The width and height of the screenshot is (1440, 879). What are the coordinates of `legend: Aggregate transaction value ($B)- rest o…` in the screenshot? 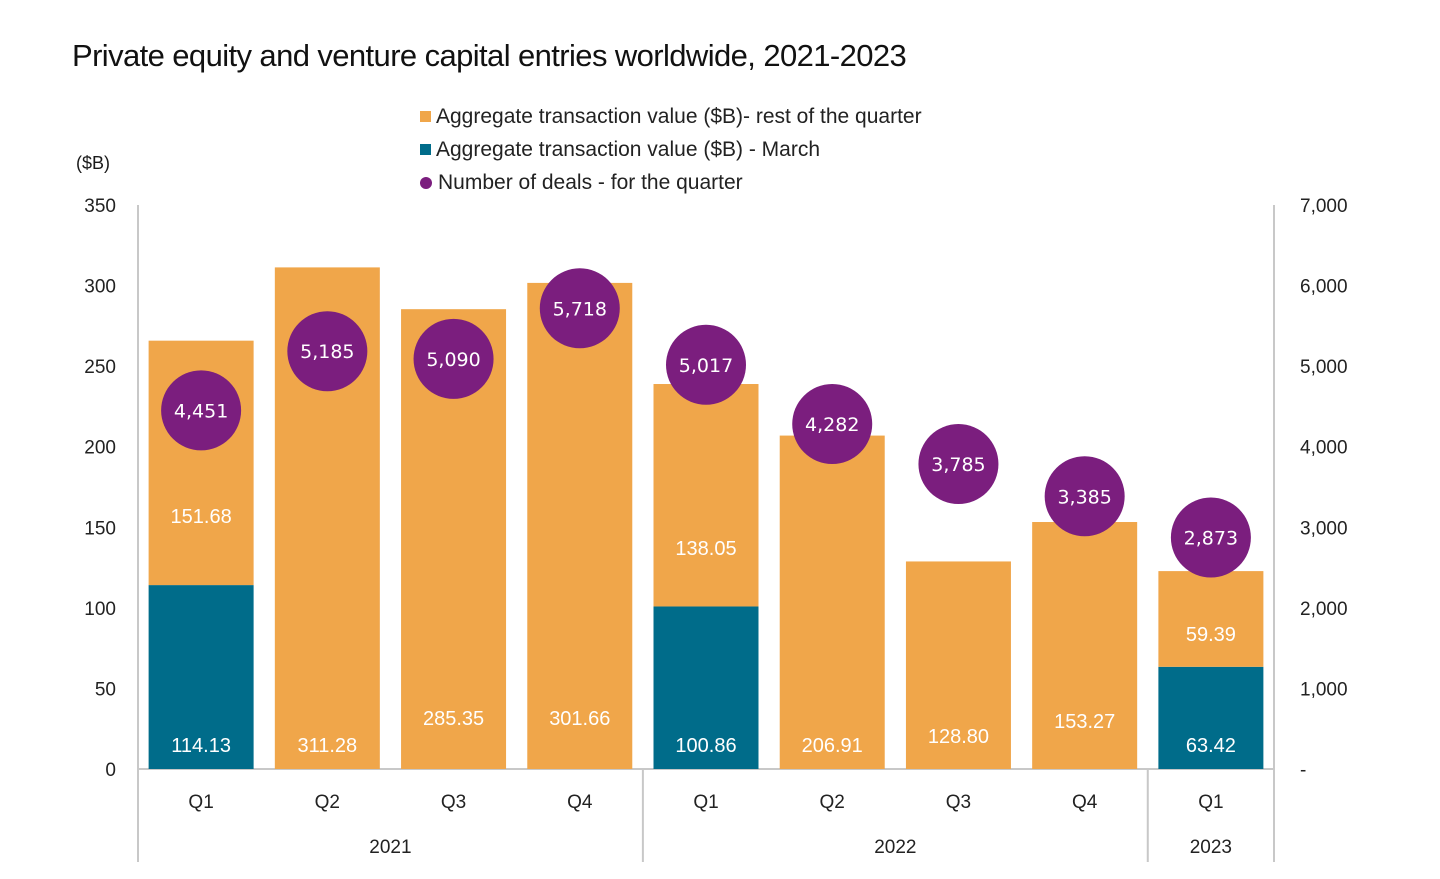 It's located at (671, 149).